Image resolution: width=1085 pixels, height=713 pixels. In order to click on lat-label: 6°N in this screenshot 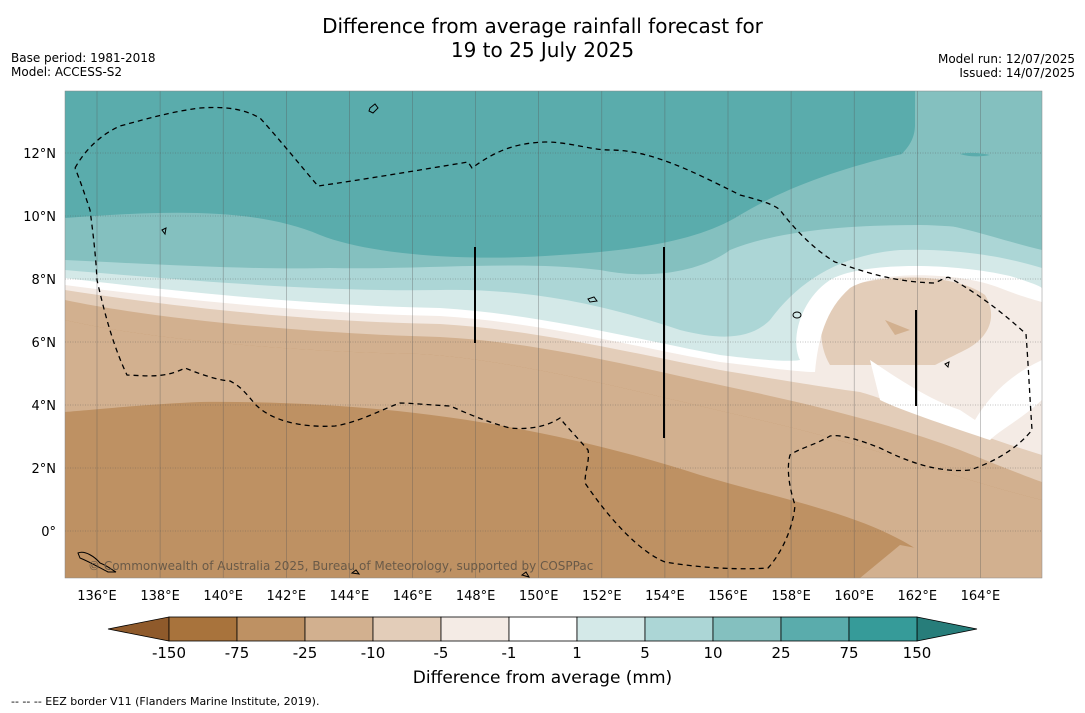, I will do `click(44, 343)`.